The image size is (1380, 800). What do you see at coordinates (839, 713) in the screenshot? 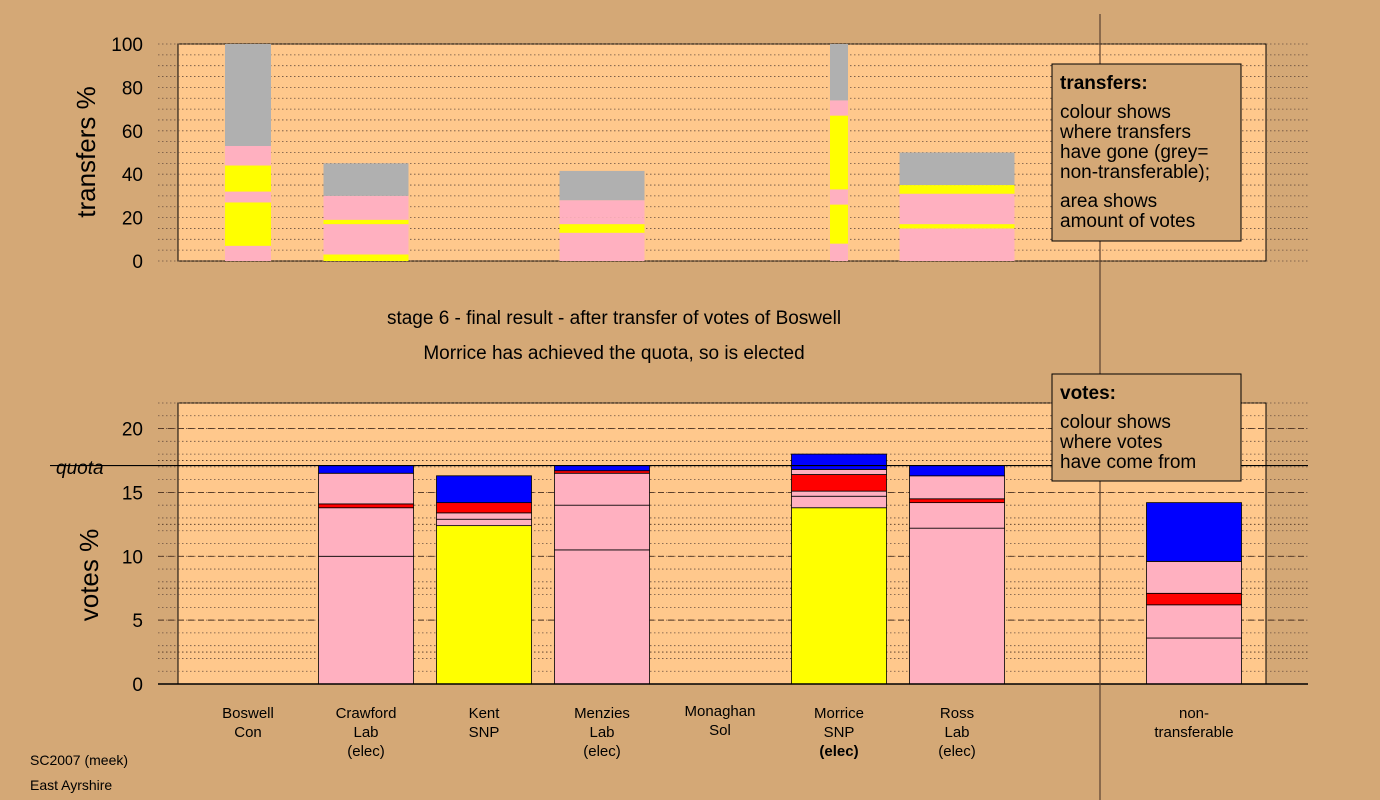
I see `candidate-label-line: Morrice` at bounding box center [839, 713].